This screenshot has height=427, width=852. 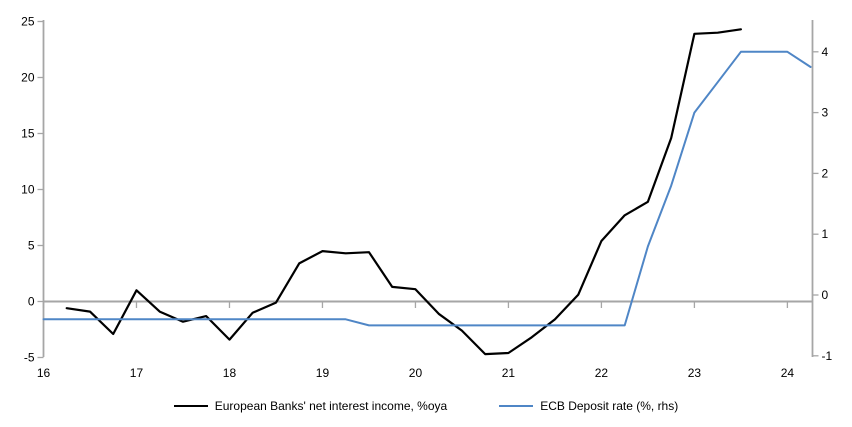 I want to click on legend-item-deposit-rate: ECB Deposit rate (%, rhs), so click(x=588, y=406).